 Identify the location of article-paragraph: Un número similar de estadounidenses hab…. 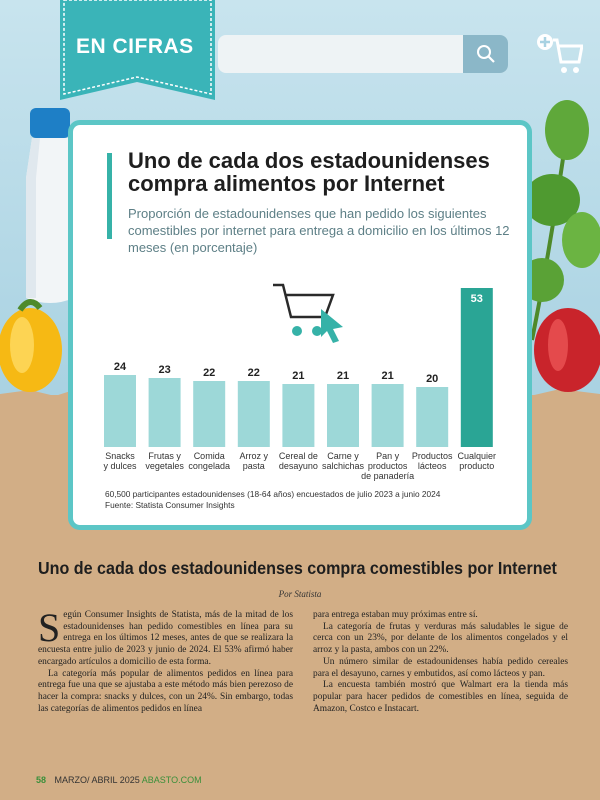
(440, 667).